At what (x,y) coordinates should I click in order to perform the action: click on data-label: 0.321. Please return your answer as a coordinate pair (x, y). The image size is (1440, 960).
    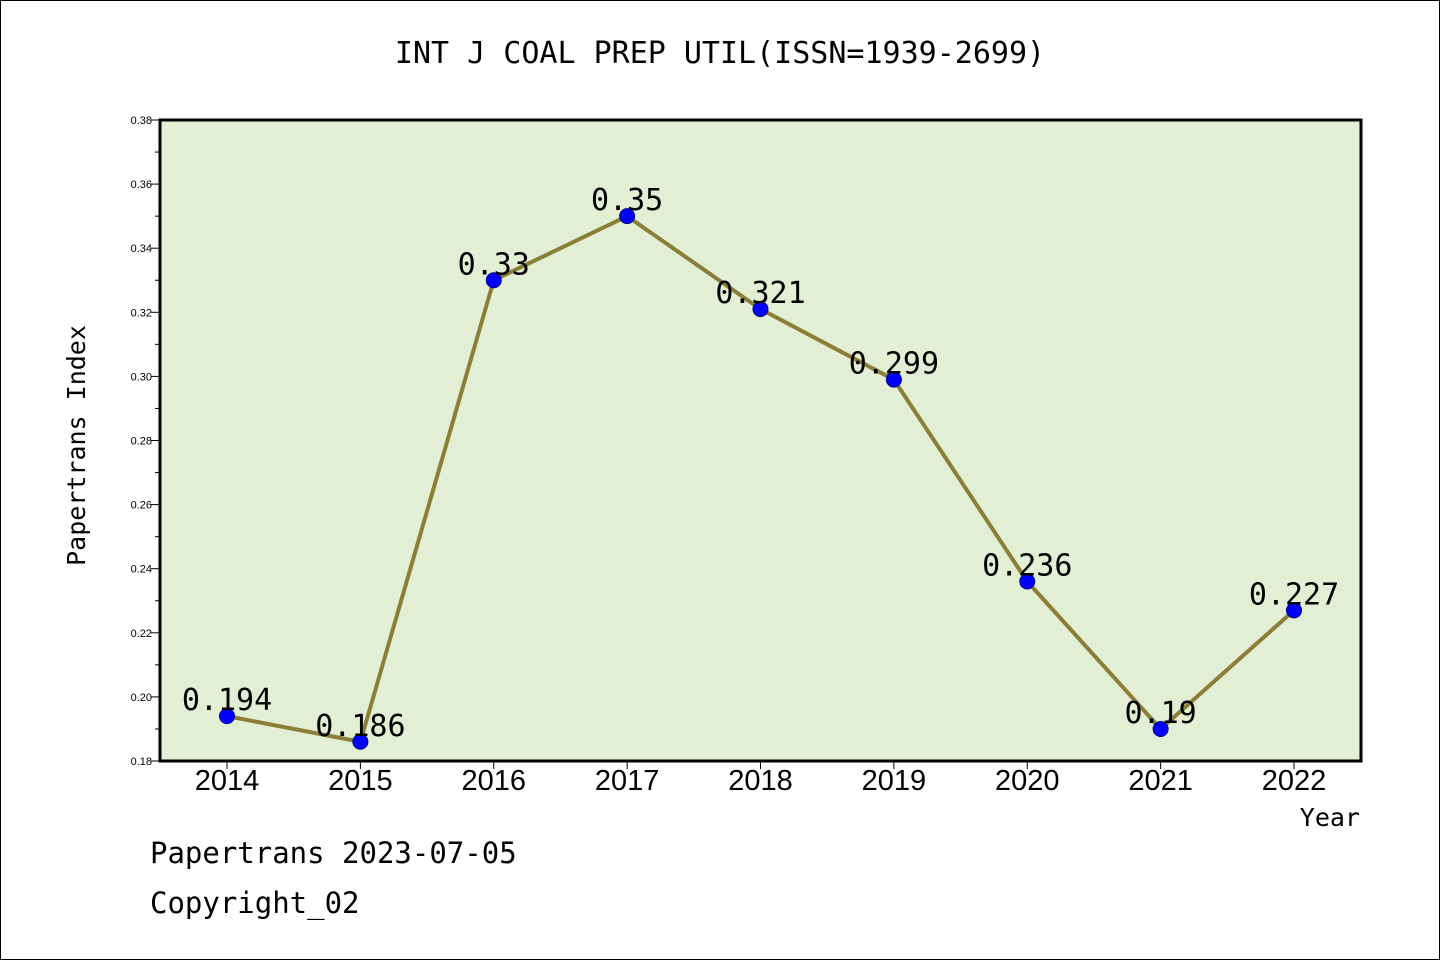
    Looking at the image, I should click on (760, 293).